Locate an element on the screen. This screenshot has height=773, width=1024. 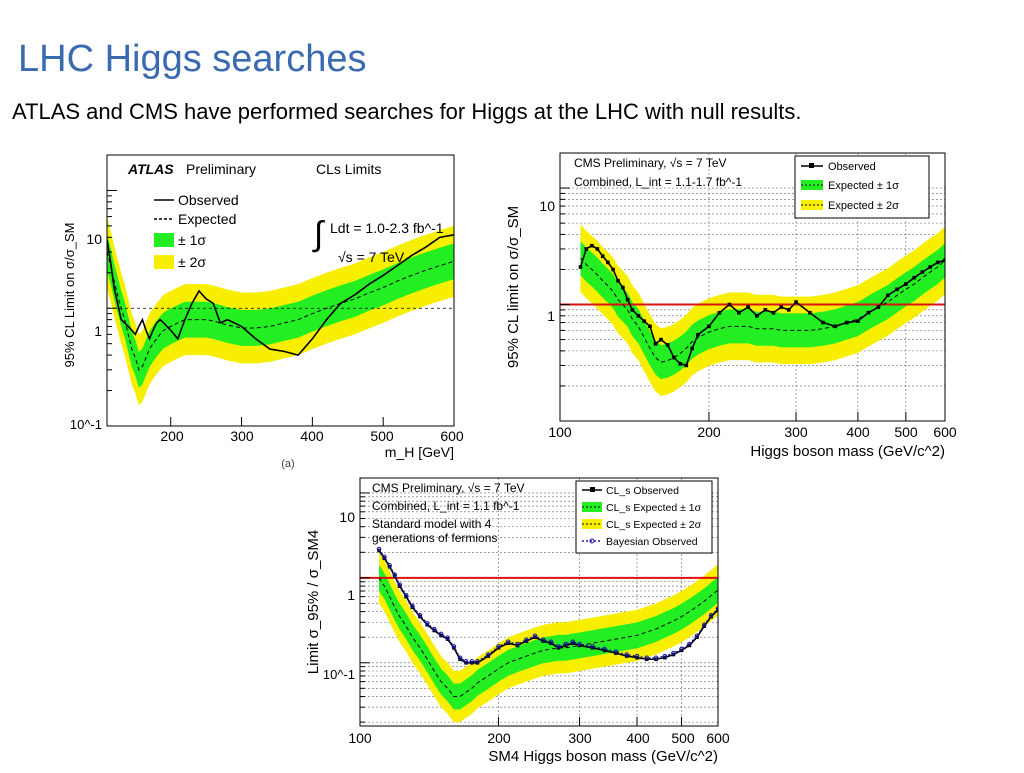
cms-sm-xtick-3: 400 is located at coordinates (858, 432).